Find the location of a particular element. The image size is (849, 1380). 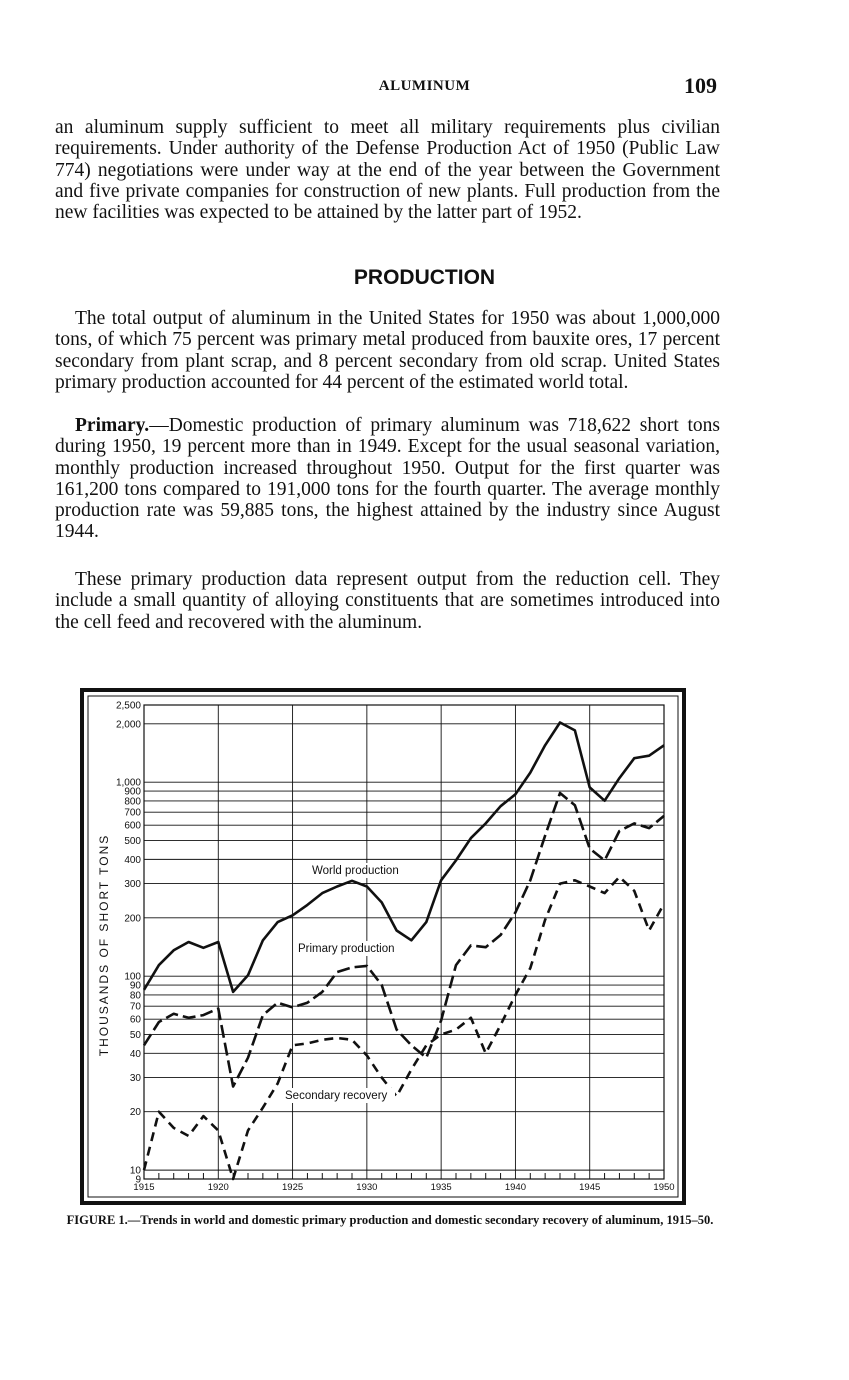

y-tick-label: 50 is located at coordinates (136, 1035).